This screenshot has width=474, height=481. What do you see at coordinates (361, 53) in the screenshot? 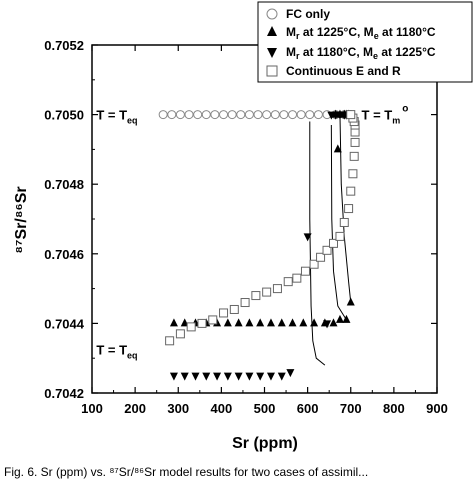
I see `legend-label-2: Mr at 1180°C, Me at 1225°C` at bounding box center [361, 53].